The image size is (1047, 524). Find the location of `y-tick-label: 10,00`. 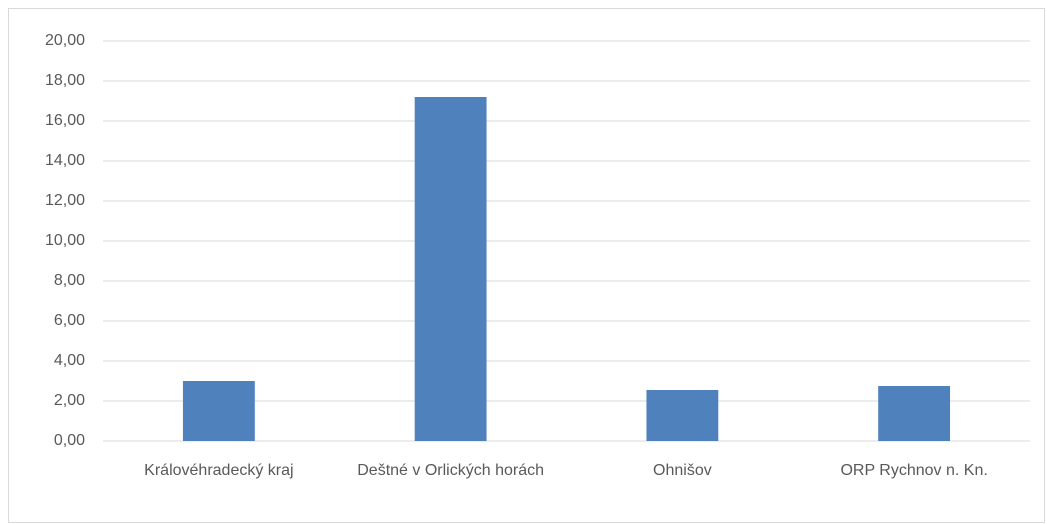

y-tick-label: 10,00 is located at coordinates (65, 240).